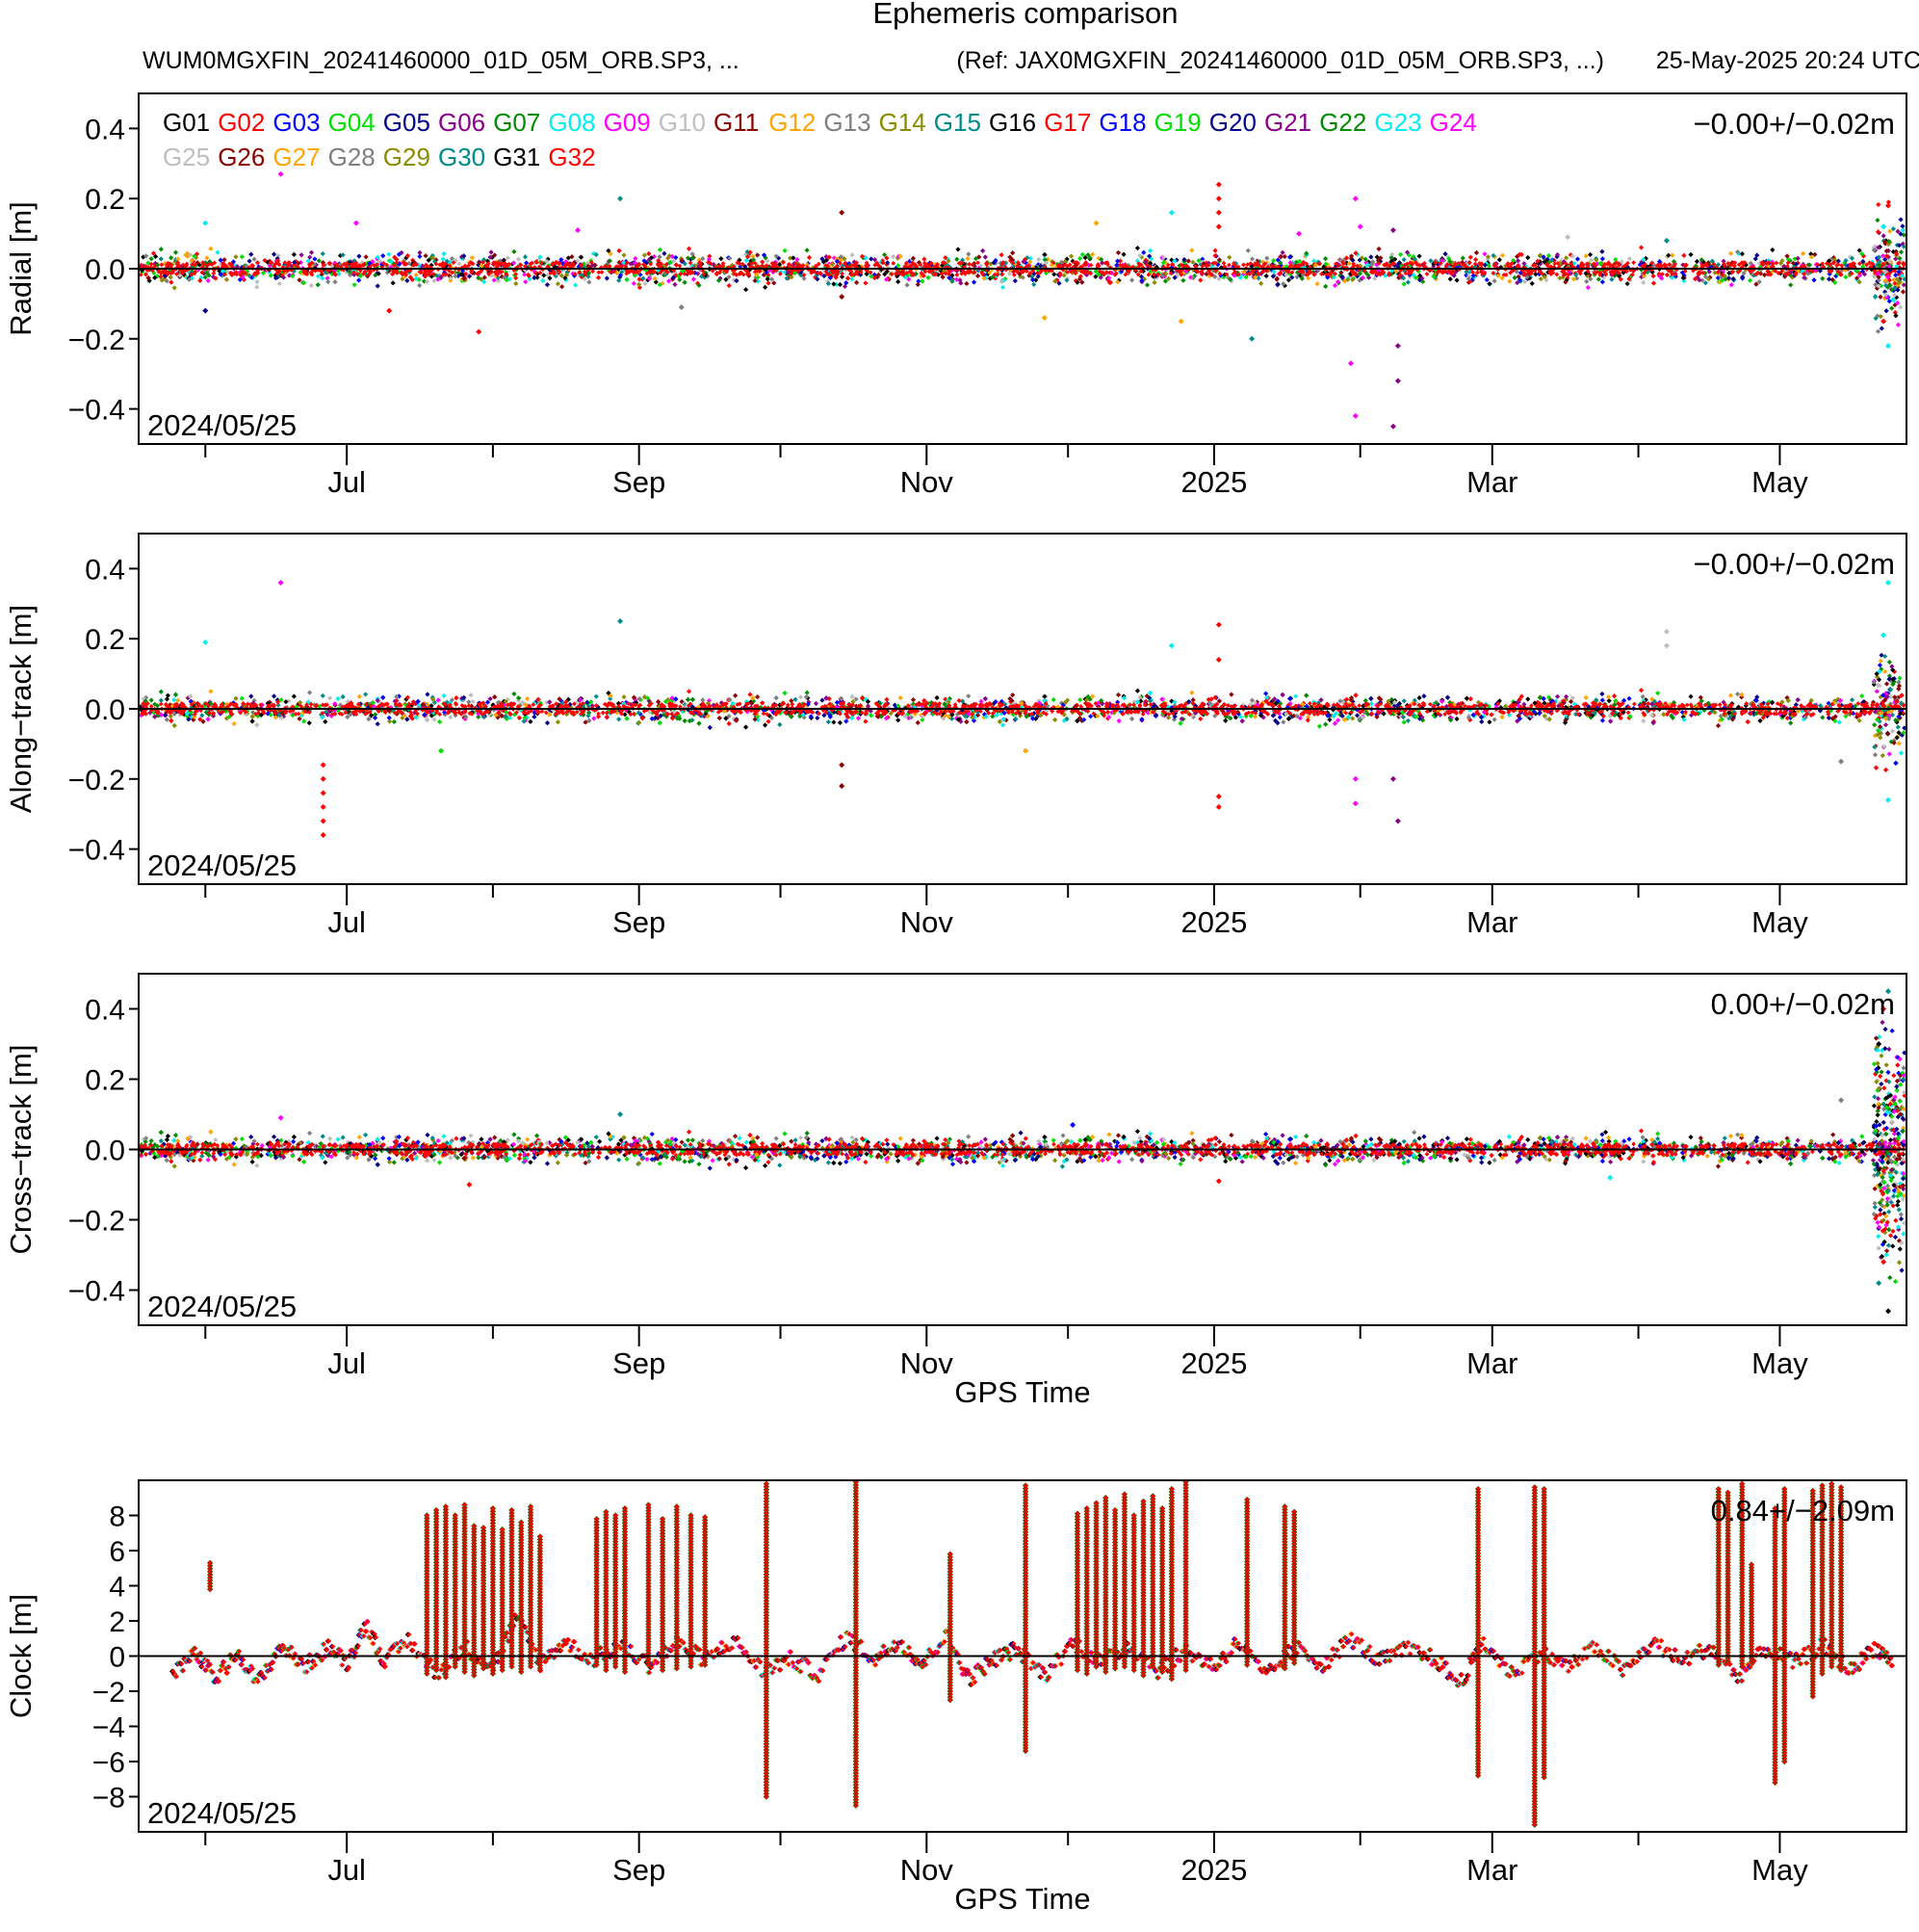 The height and width of the screenshot is (1932, 1919). I want to click on legend-entry-g18: G18, so click(1123, 122).